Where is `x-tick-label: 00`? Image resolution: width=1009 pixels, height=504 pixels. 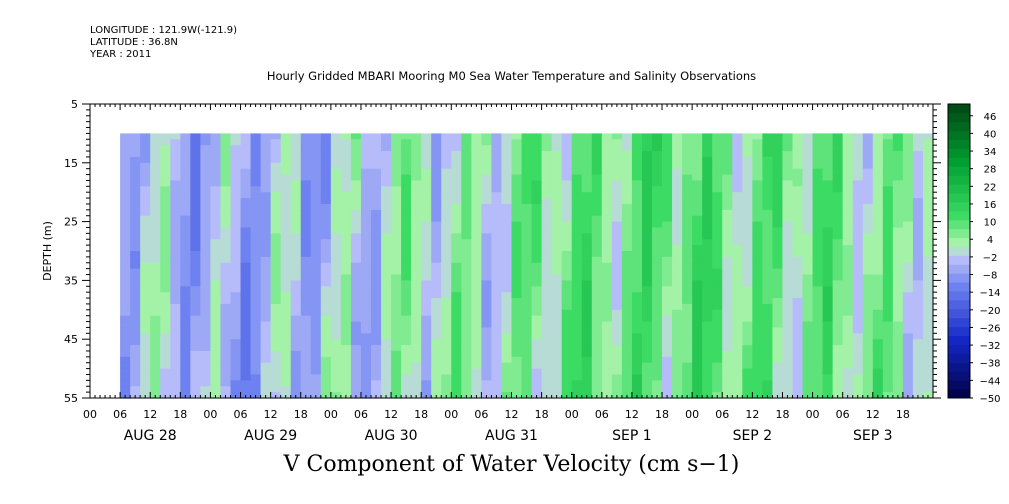
x-tick-label: 00 is located at coordinates (813, 414).